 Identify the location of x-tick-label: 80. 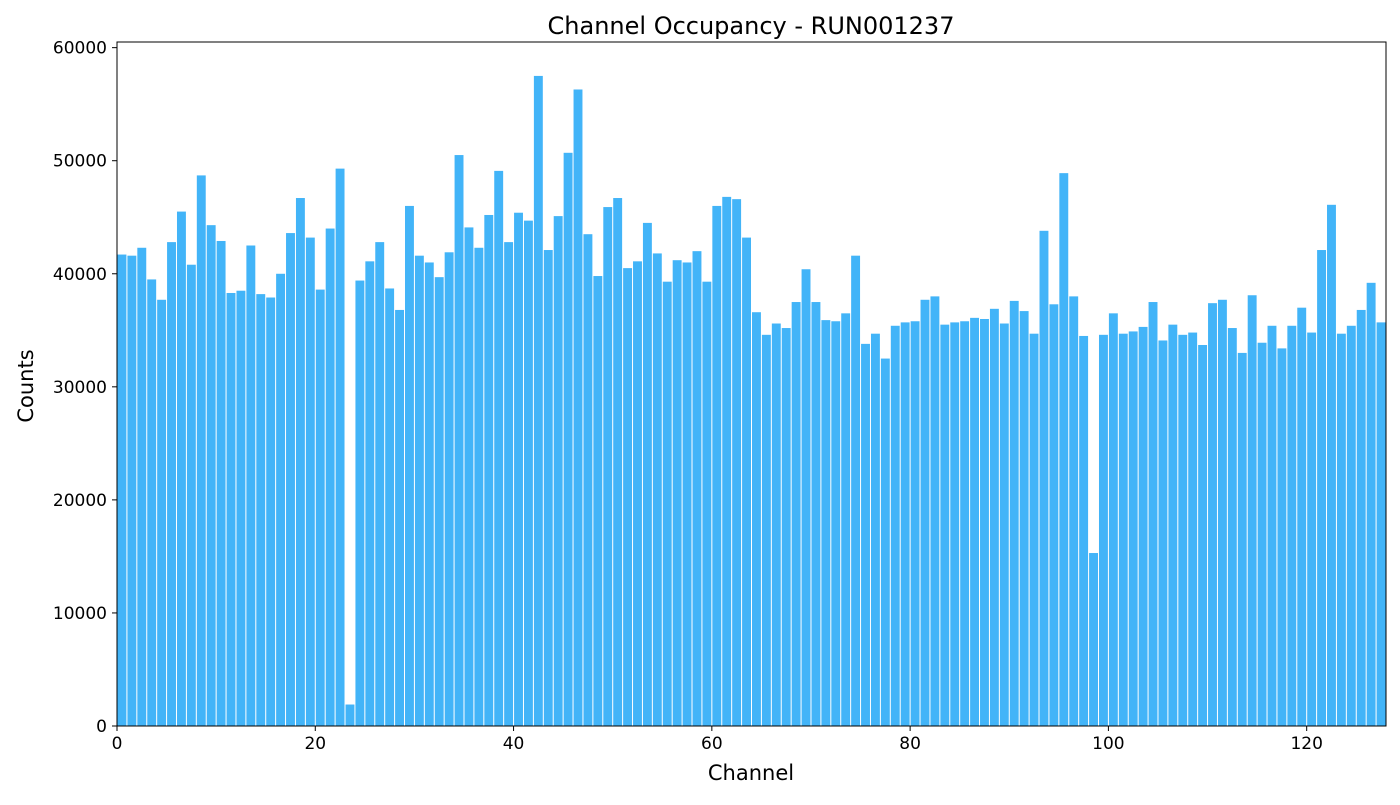
(910, 744).